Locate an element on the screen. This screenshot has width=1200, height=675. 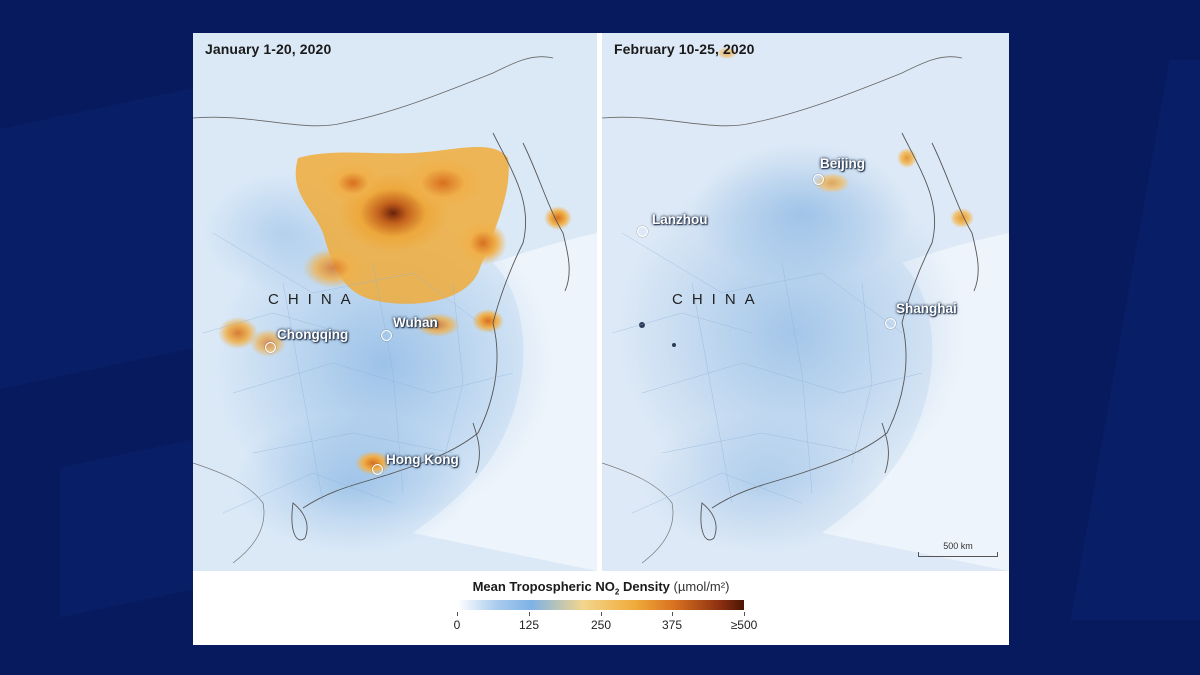
city-marker-lanzhou is located at coordinates (642, 231).